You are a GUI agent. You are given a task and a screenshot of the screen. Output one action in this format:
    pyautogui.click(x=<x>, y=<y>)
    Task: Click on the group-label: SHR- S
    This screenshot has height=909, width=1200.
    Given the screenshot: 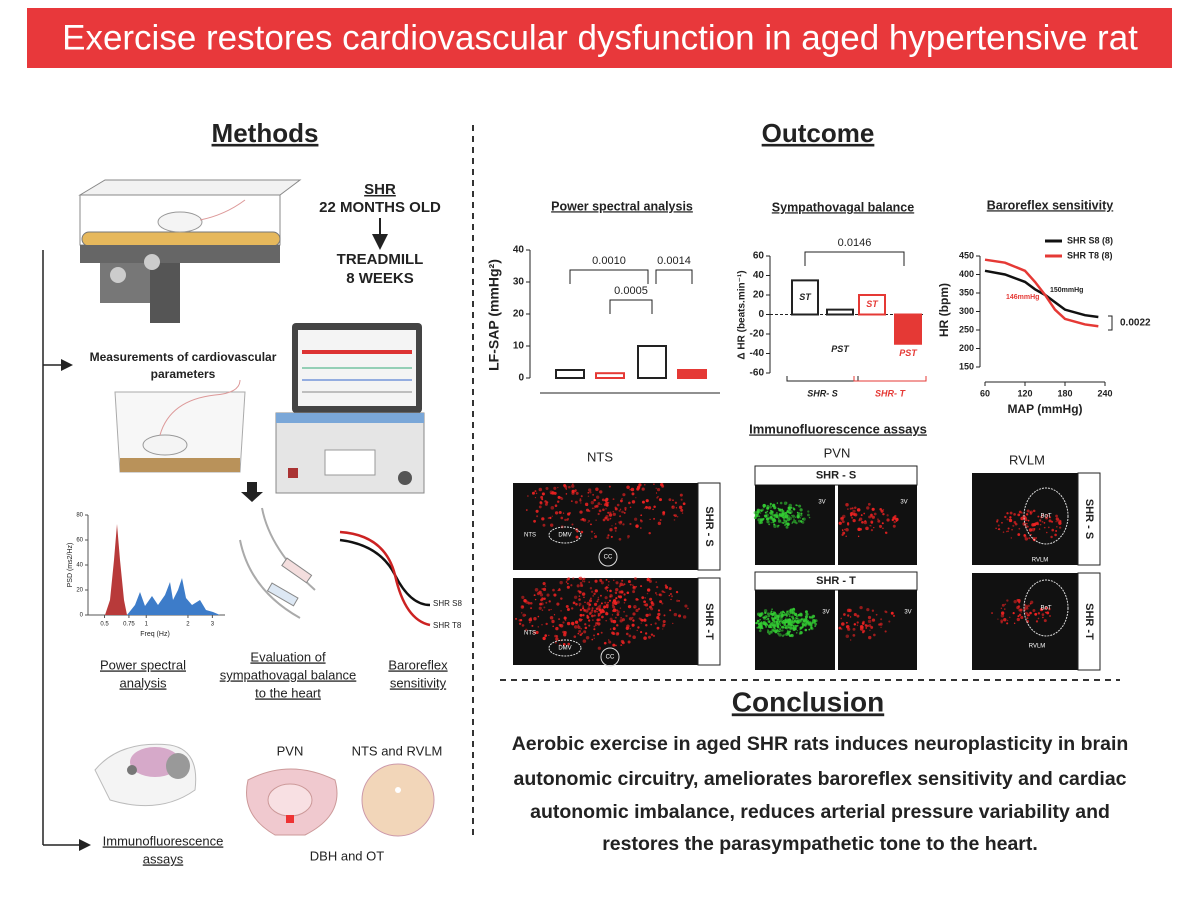 What is the action you would take?
    pyautogui.click(x=822, y=393)
    